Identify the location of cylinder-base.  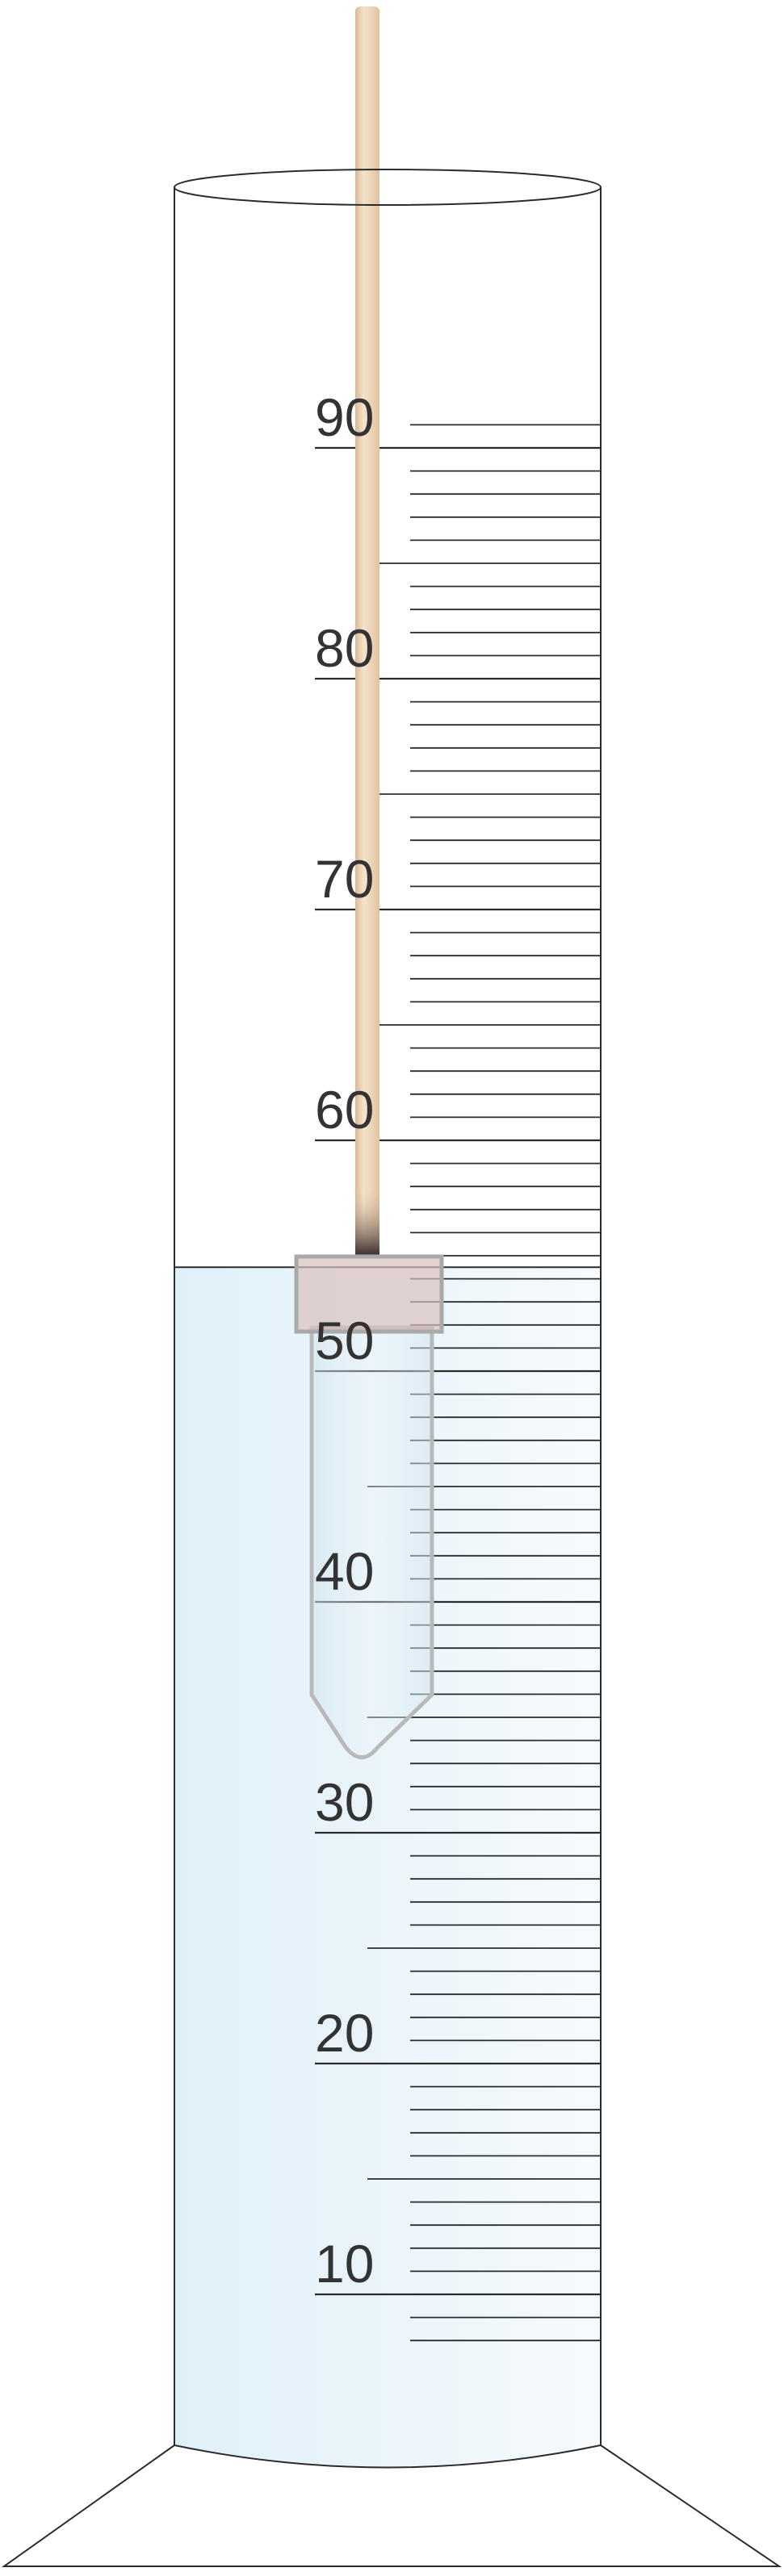
(391, 2505).